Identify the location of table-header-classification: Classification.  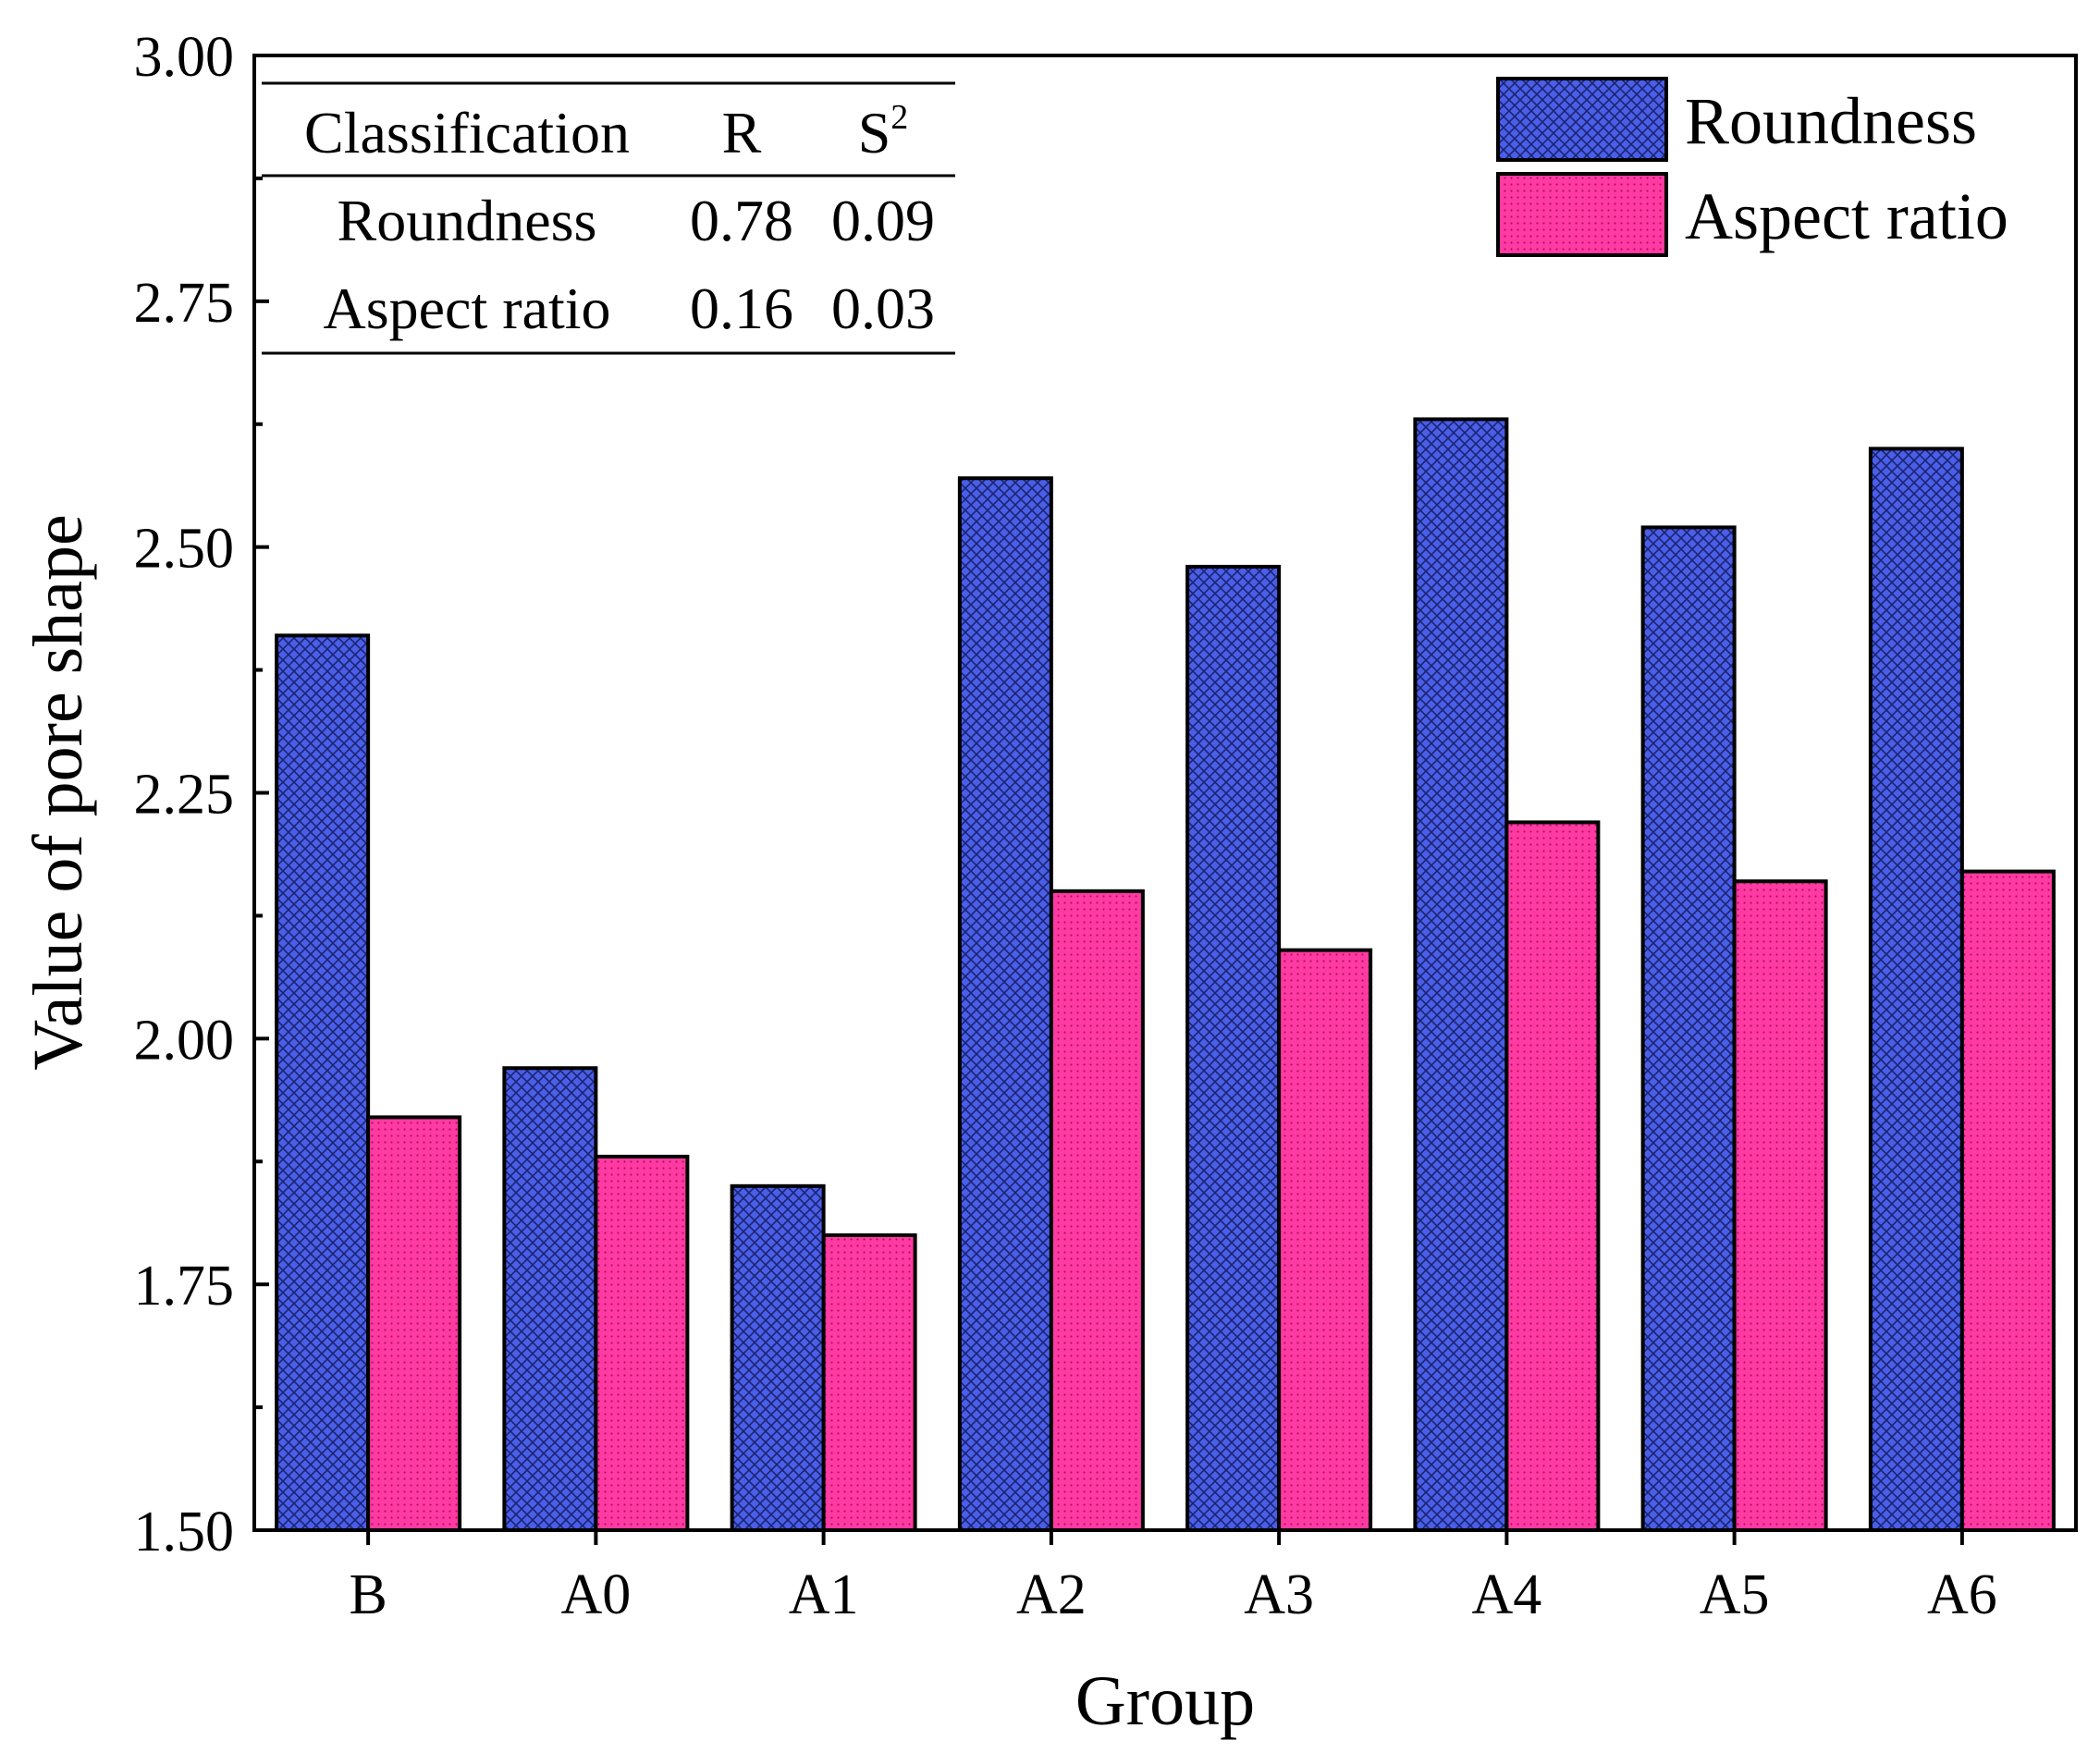
(467, 132).